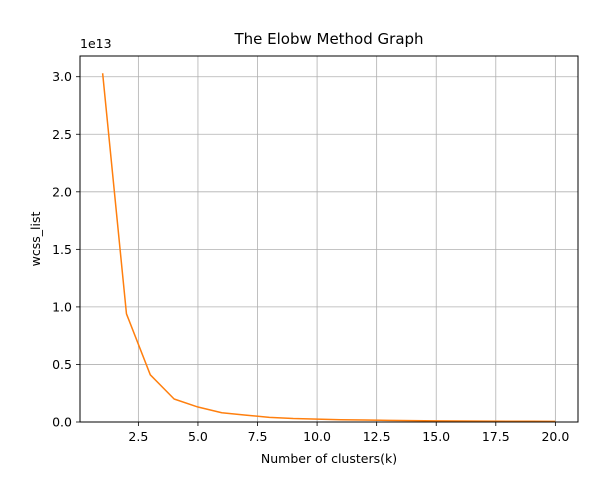  I want to click on y-tick-label: 3.0, so click(62, 76).